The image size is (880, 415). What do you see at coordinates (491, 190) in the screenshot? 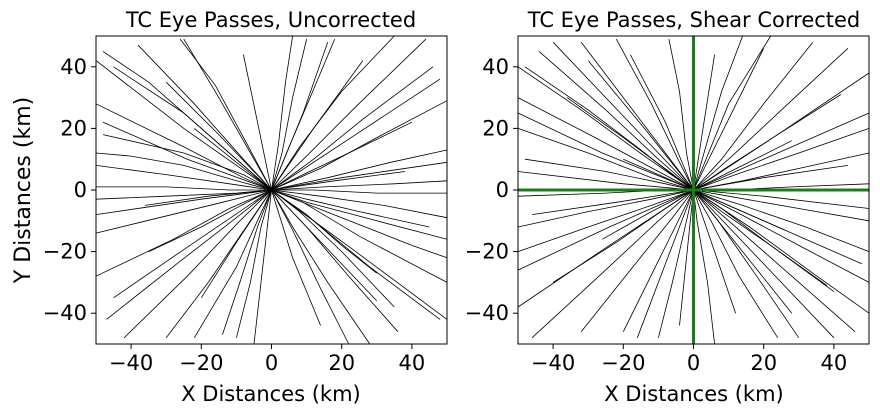
I see `panel-shear-corrected-y-ticks: −40 −20 0 20 40` at bounding box center [491, 190].